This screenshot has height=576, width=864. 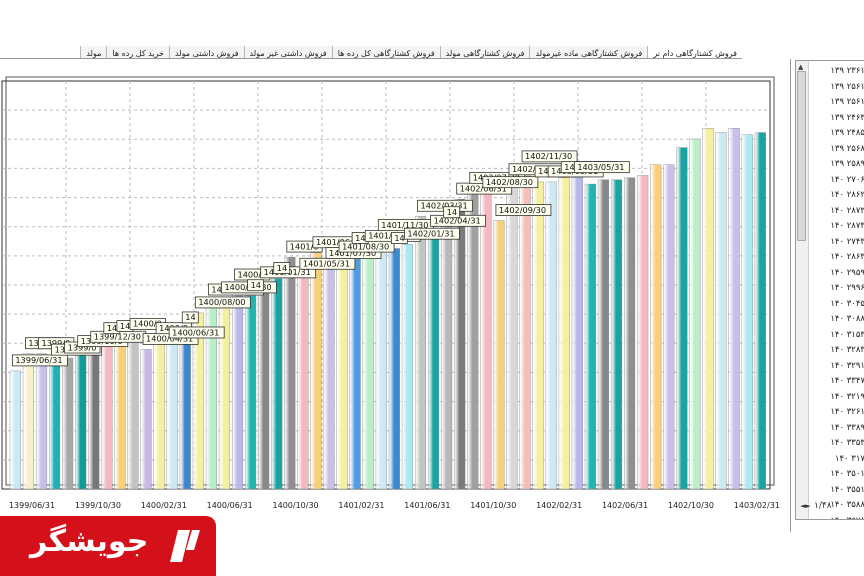 I want to click on tab-0: فروش کشتارگاهی دام نر, so click(x=694, y=52).